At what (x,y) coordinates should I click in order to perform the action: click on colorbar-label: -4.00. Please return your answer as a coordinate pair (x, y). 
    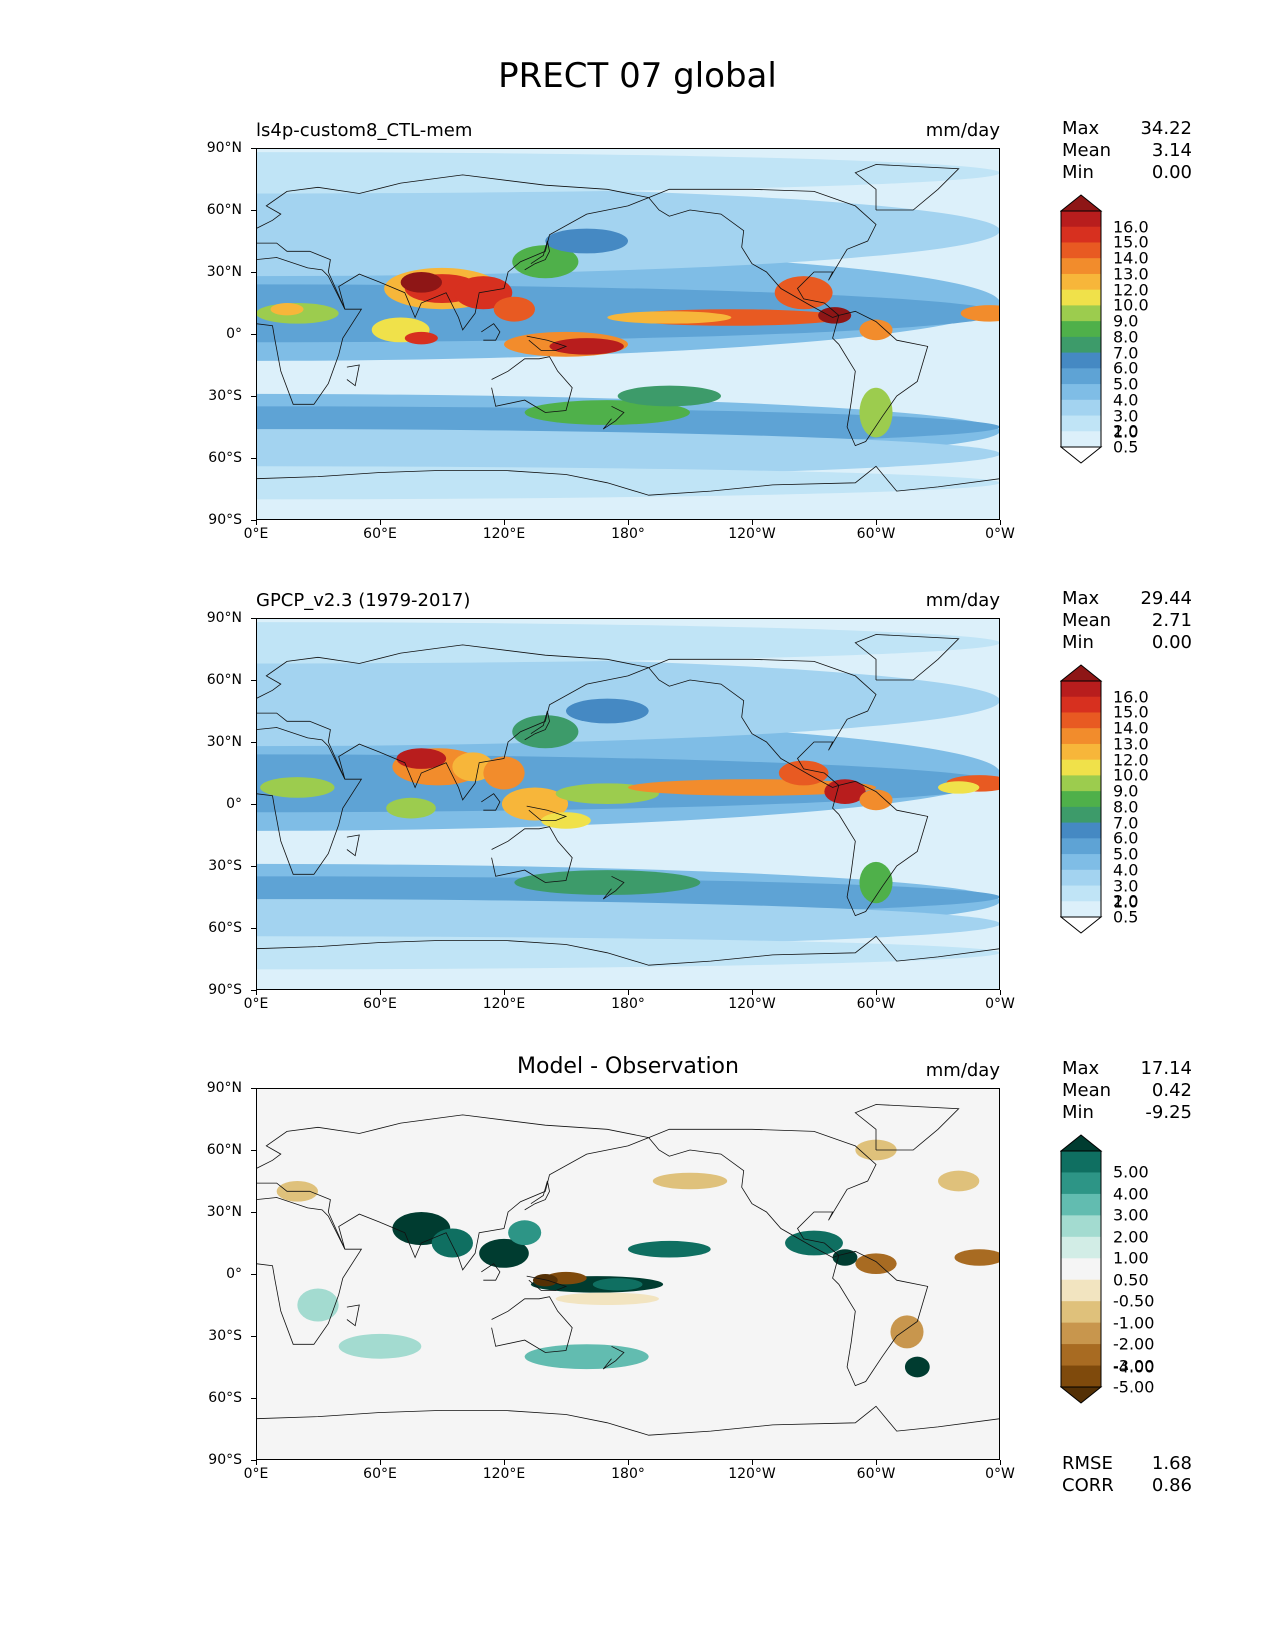
    Looking at the image, I should click on (1134, 1367).